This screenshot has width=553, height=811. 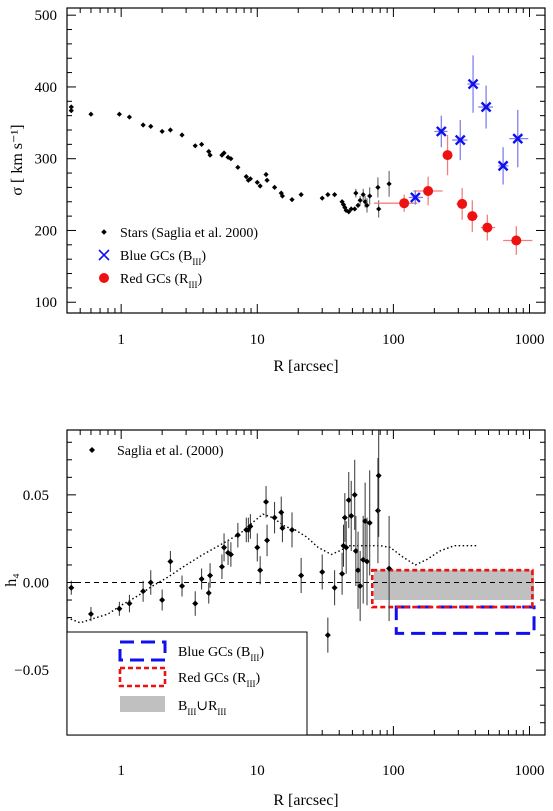 What do you see at coordinates (257, 340) in the screenshot?
I see `sigma-xtick-label: 10` at bounding box center [257, 340].